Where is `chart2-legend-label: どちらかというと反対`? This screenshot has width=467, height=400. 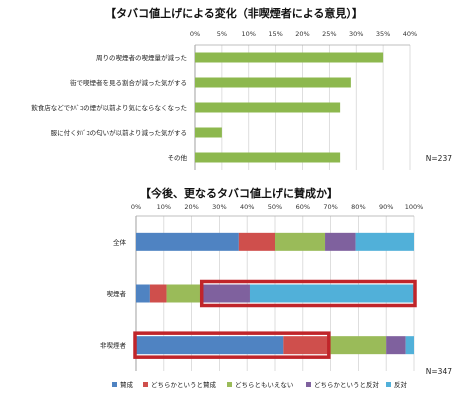 chart2-legend-label: どちらかというと反対 is located at coordinates (347, 384).